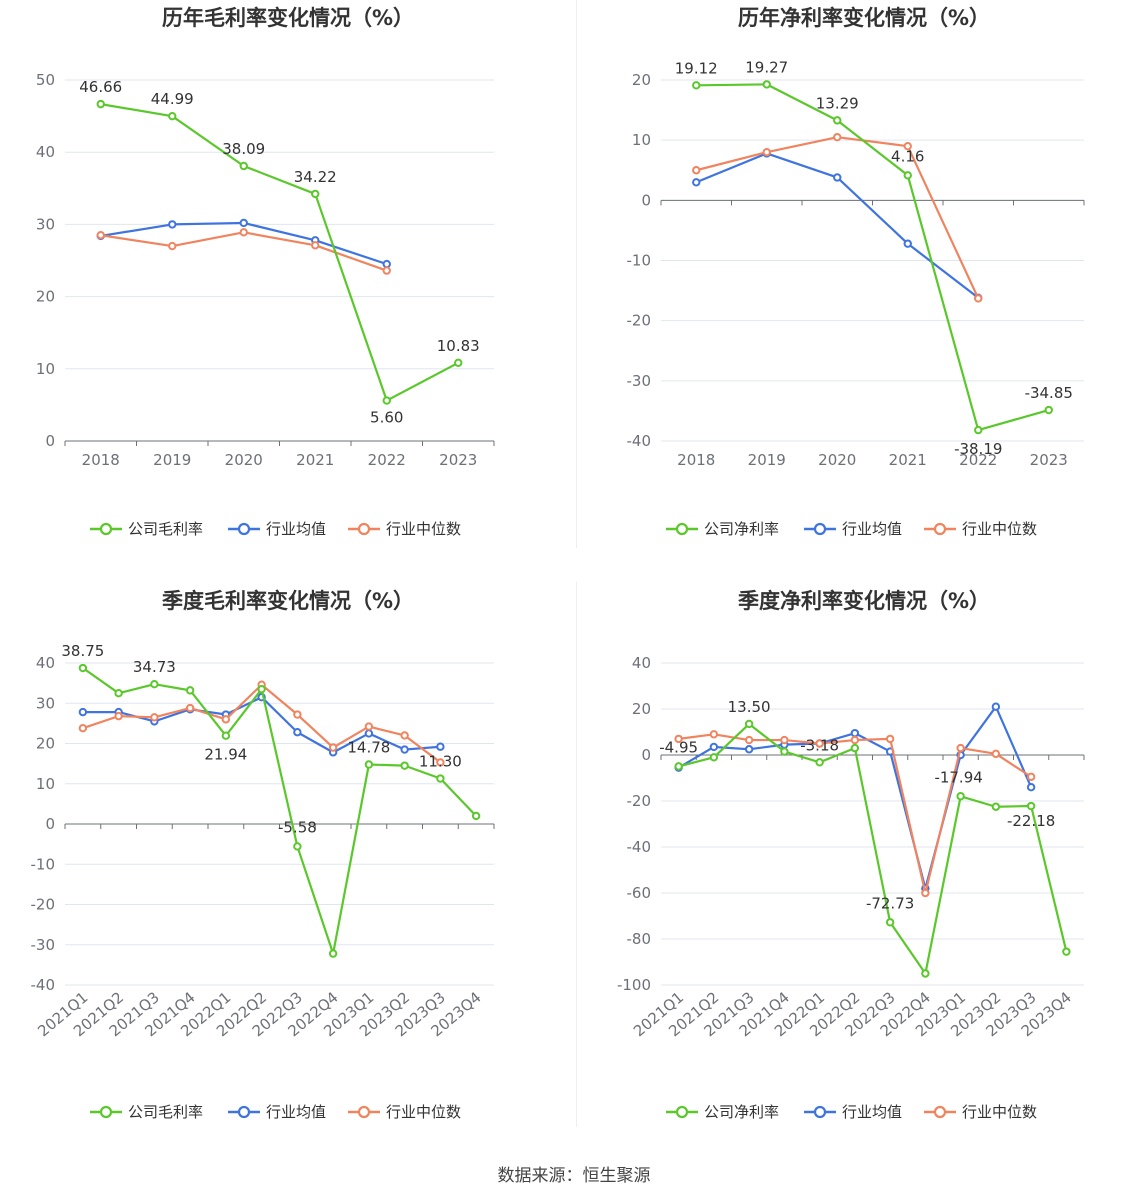  I want to click on x-tick-label: 2020, so click(244, 460).